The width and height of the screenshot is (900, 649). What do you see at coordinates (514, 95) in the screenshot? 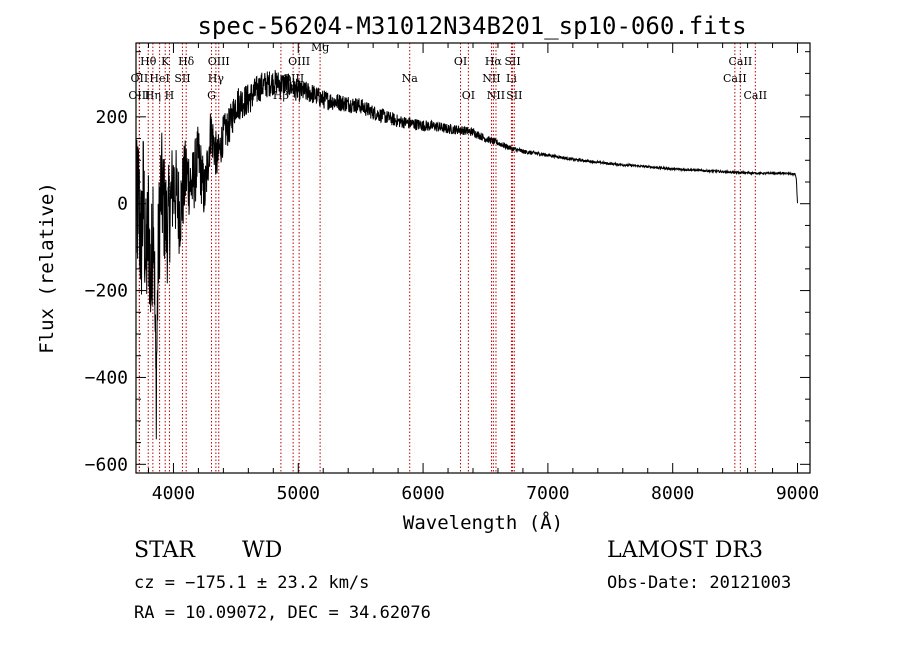
I see `line-label-24: SII` at bounding box center [514, 95].